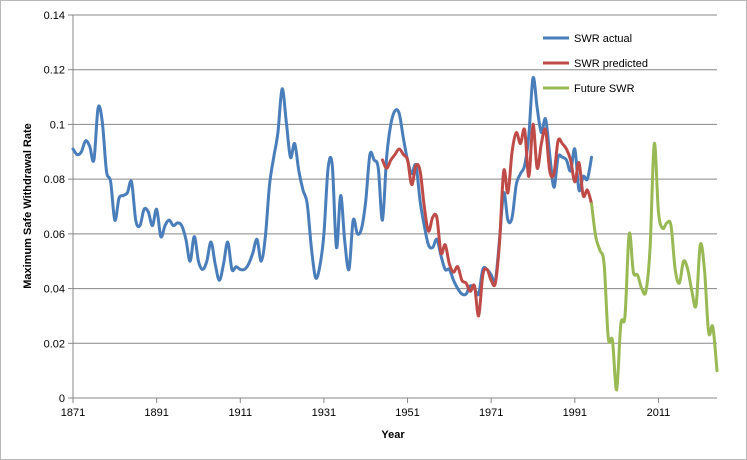 This screenshot has height=460, width=747. Describe the element at coordinates (659, 413) in the screenshot. I see `x-tick-label: 2011` at that location.